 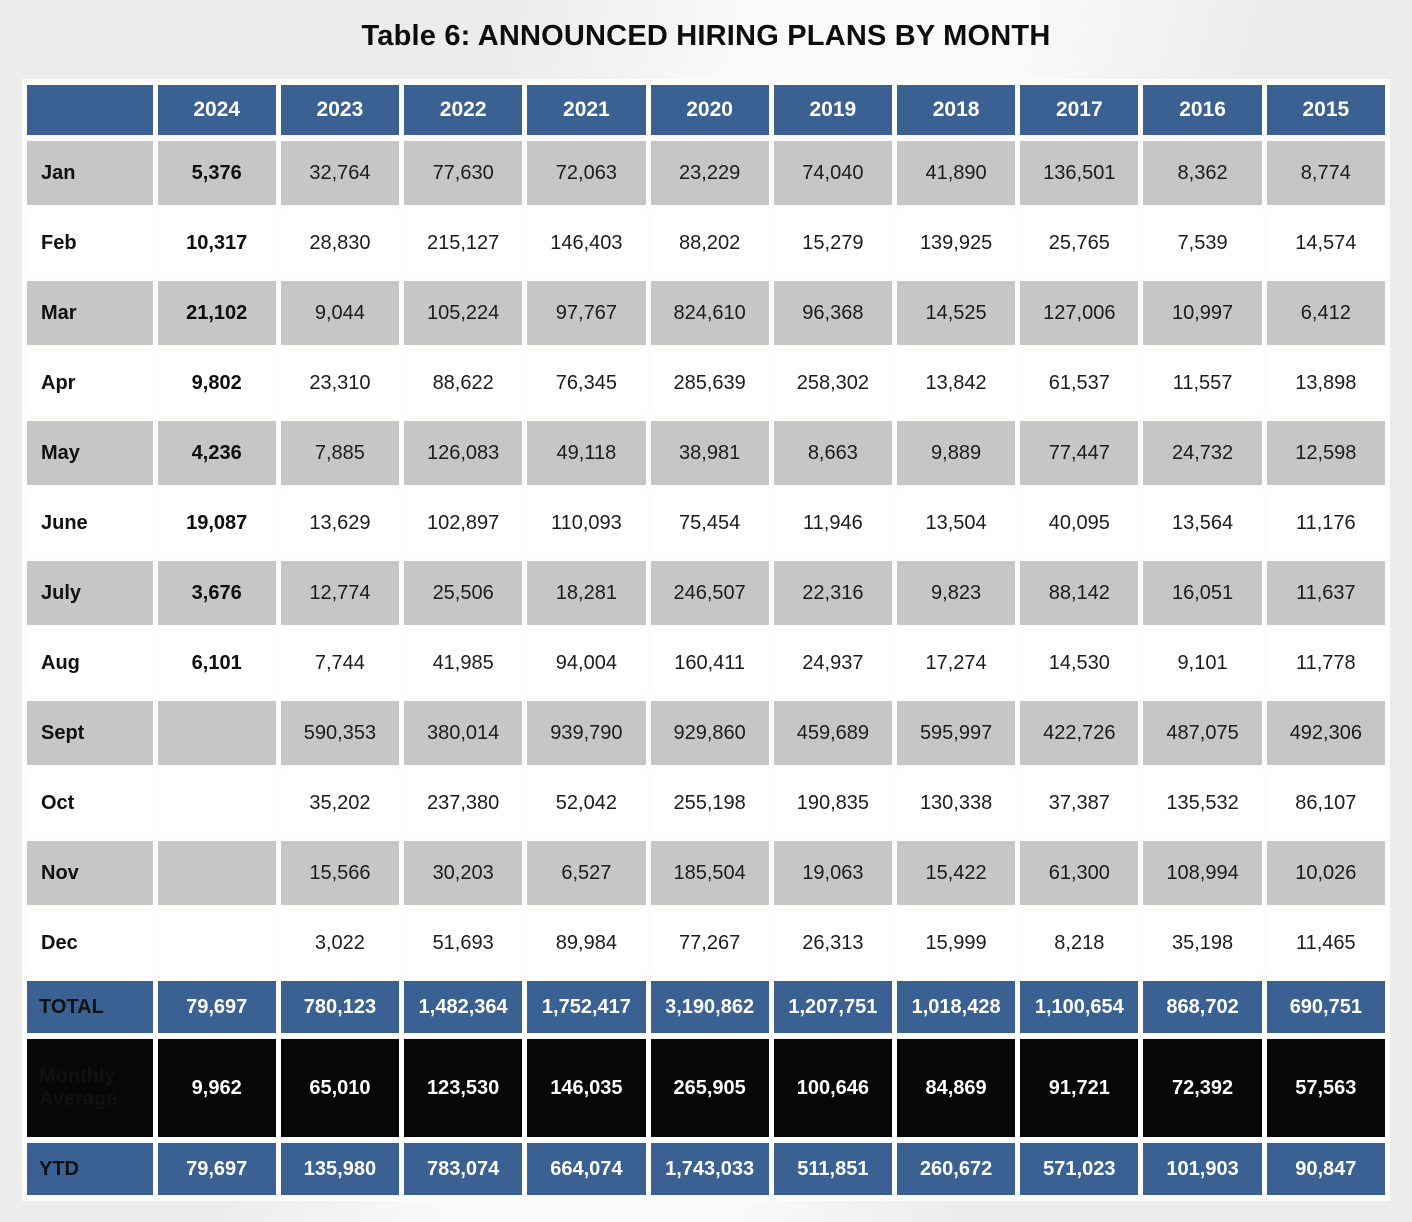 I want to click on value-cell: 89,984, so click(x=586, y=943).